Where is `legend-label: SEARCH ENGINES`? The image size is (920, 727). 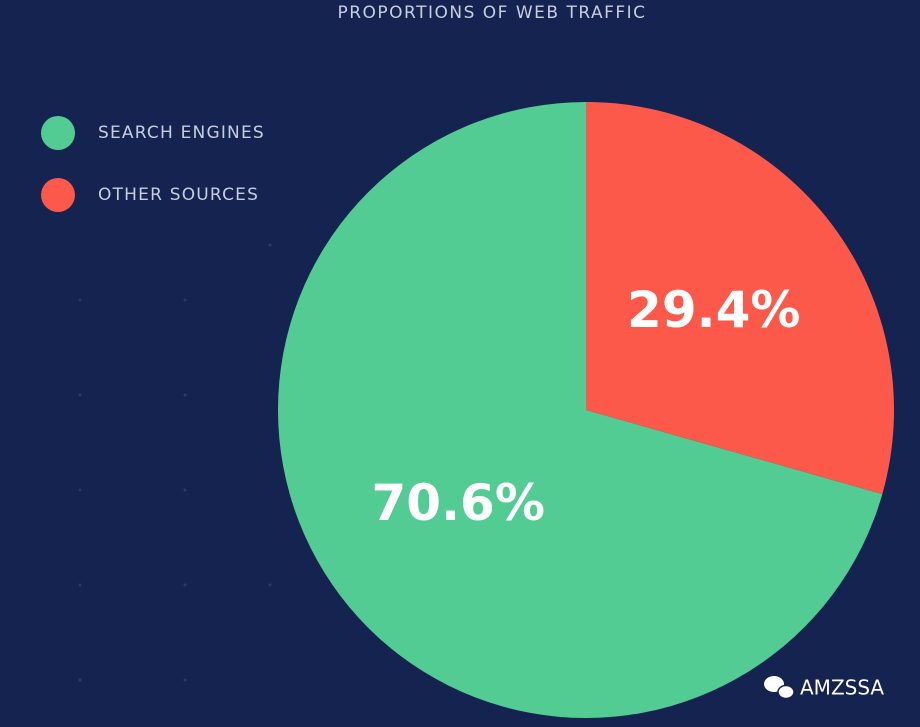 legend-label: SEARCH ENGINES is located at coordinates (181, 133).